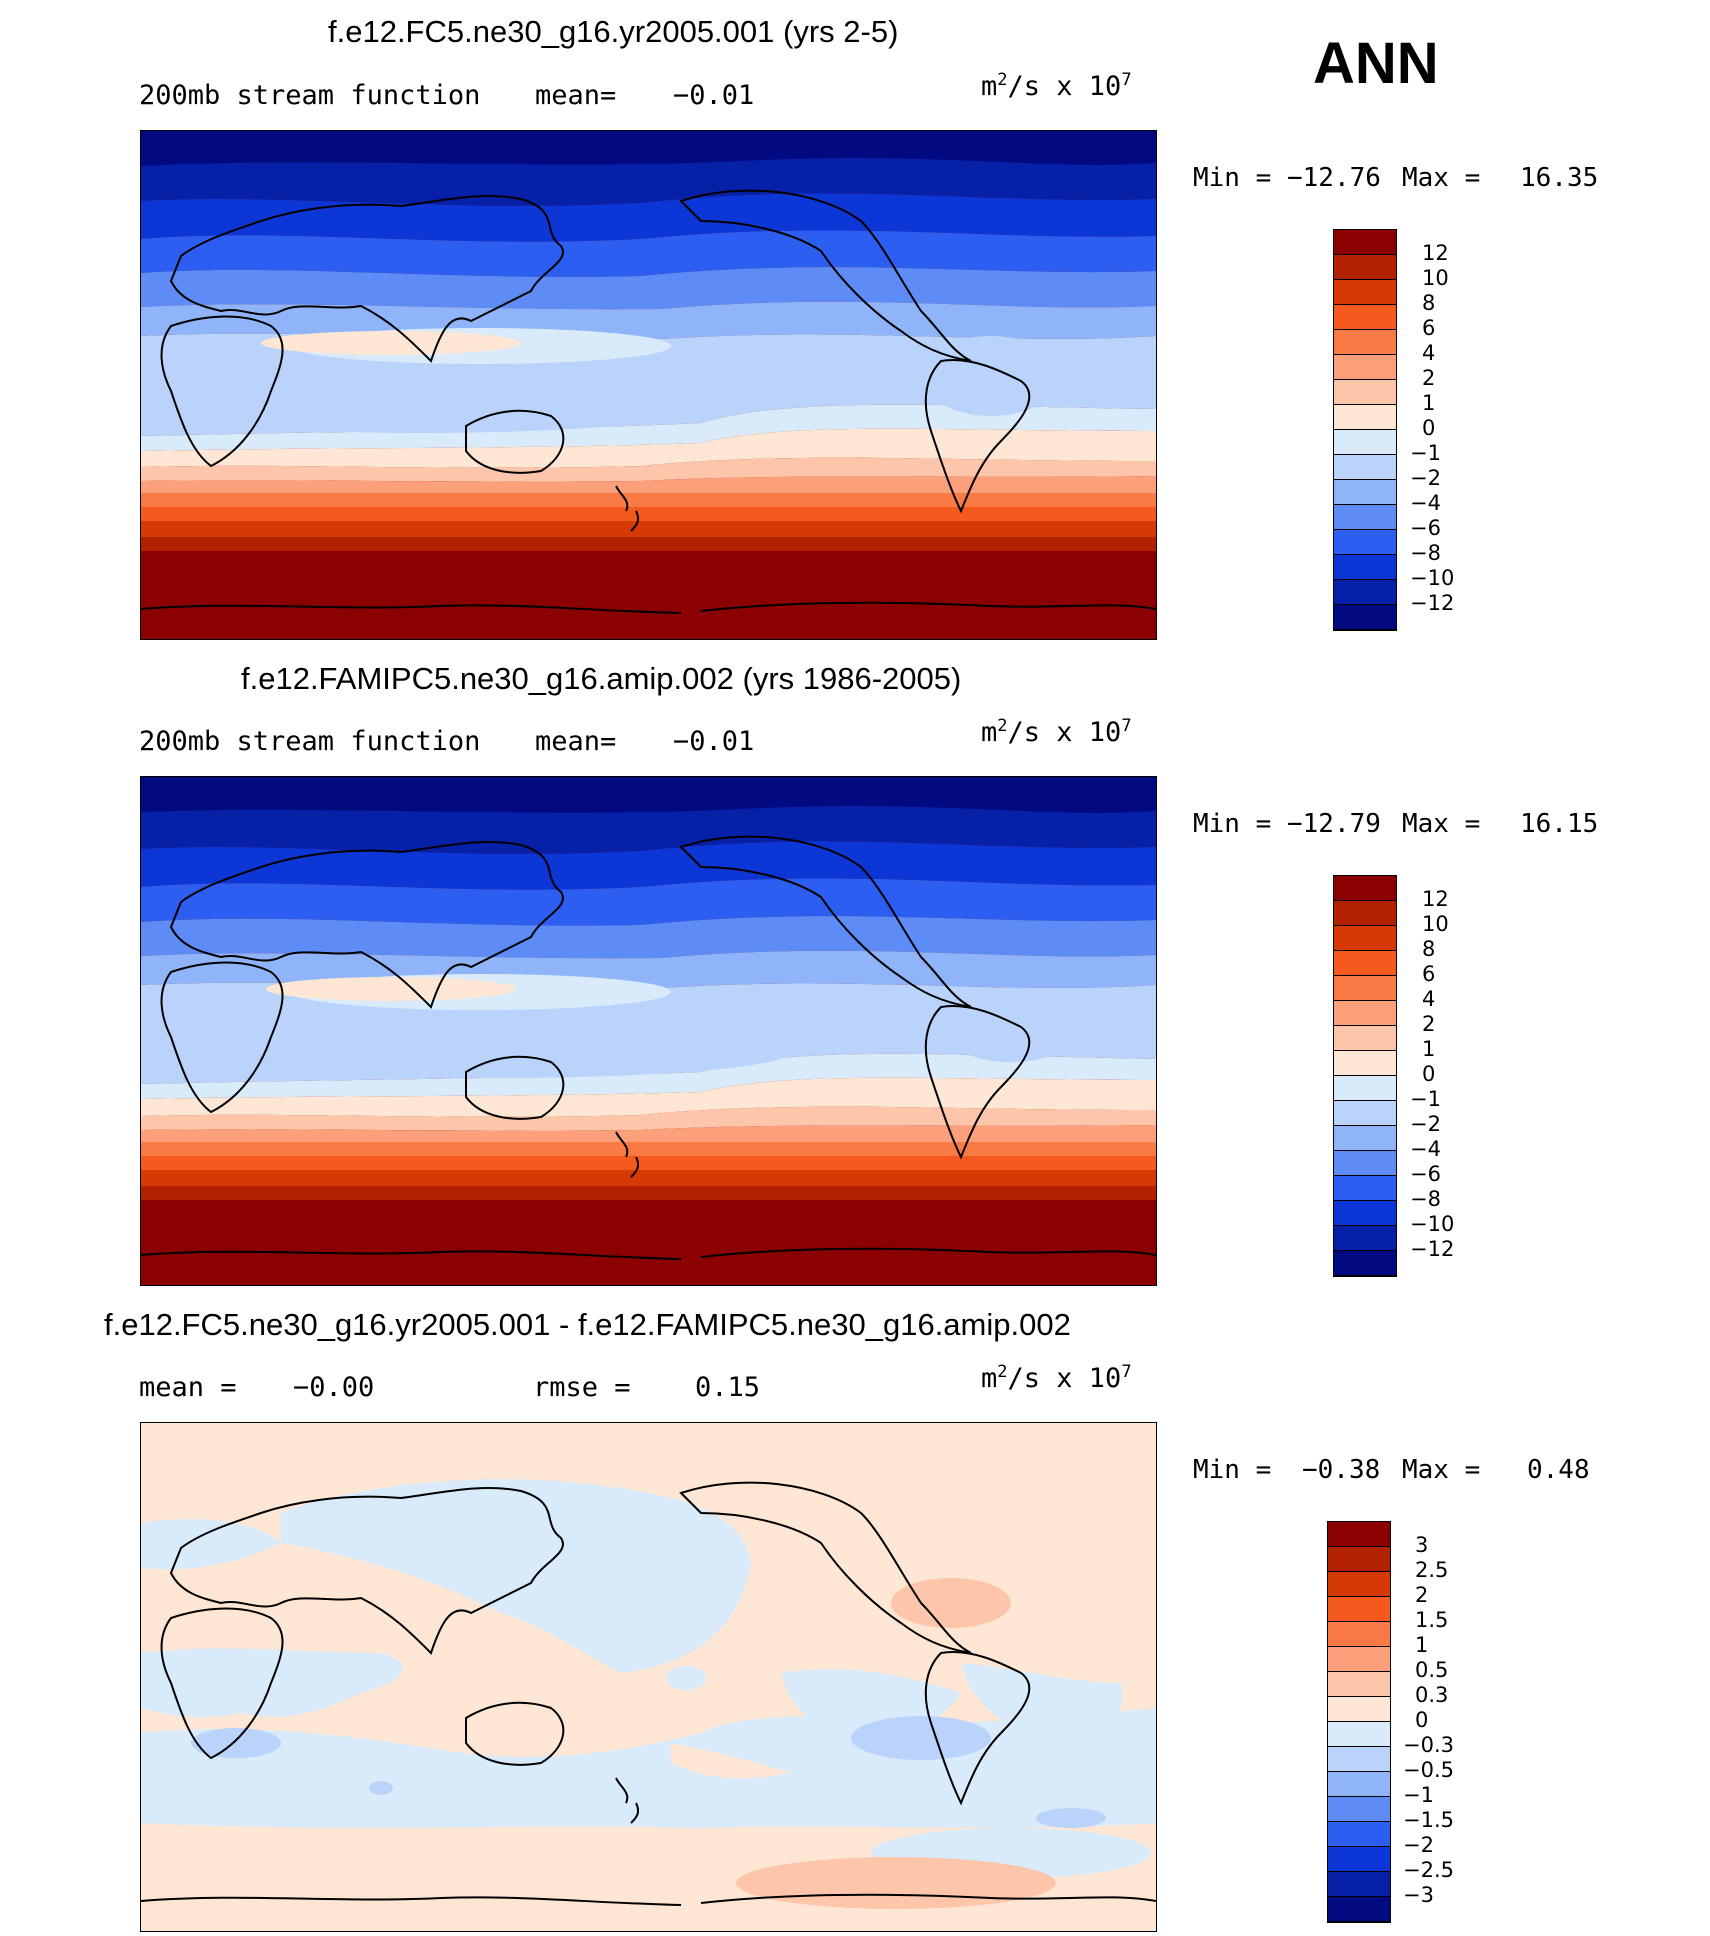 Image resolution: width=1710 pixels, height=1936 pixels. Describe the element at coordinates (1558, 1470) in the screenshot. I see `max-value: 0.48` at that location.